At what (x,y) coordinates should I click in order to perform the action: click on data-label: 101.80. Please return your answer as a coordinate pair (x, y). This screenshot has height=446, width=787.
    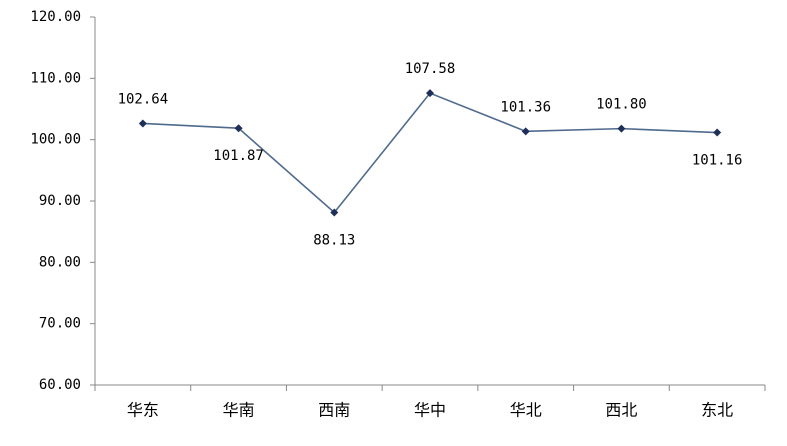
    Looking at the image, I should click on (621, 105).